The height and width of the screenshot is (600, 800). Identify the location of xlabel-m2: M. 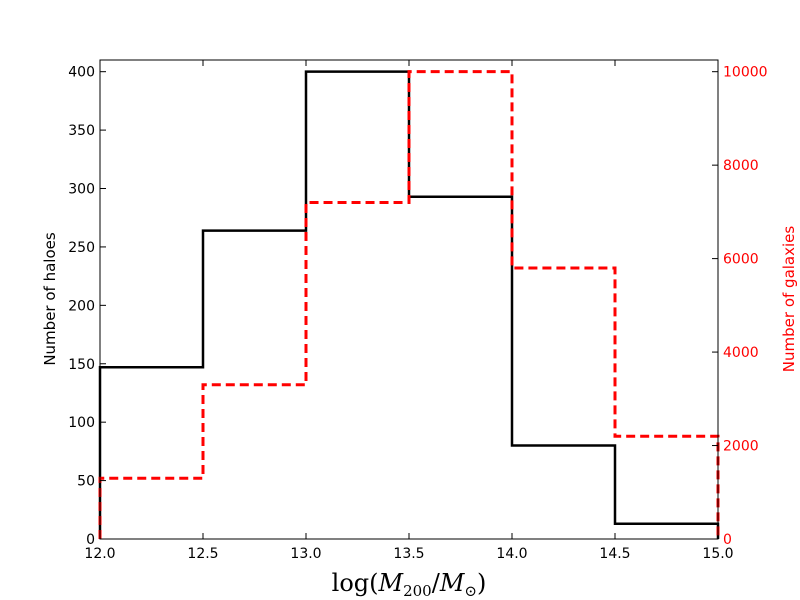
(452, 583).